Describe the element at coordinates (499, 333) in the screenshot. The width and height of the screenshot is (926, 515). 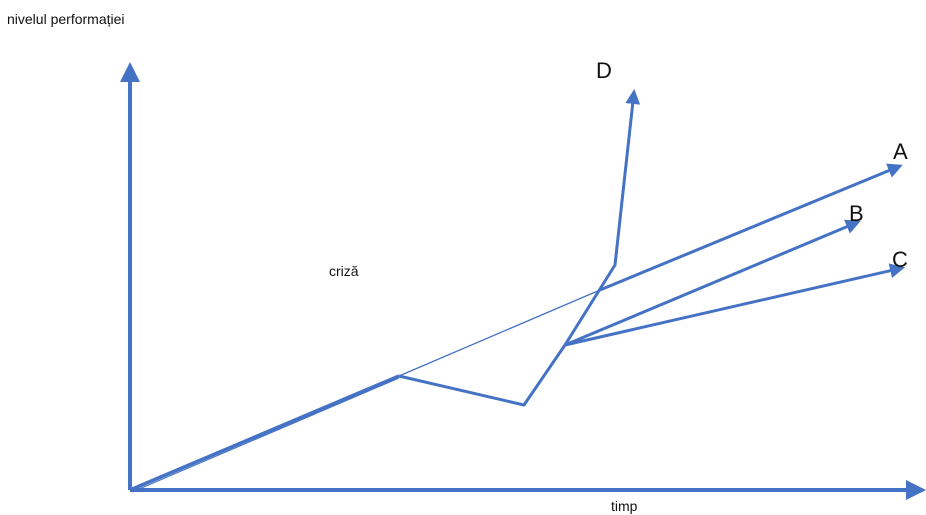
I see `trend-continuation-line` at that location.